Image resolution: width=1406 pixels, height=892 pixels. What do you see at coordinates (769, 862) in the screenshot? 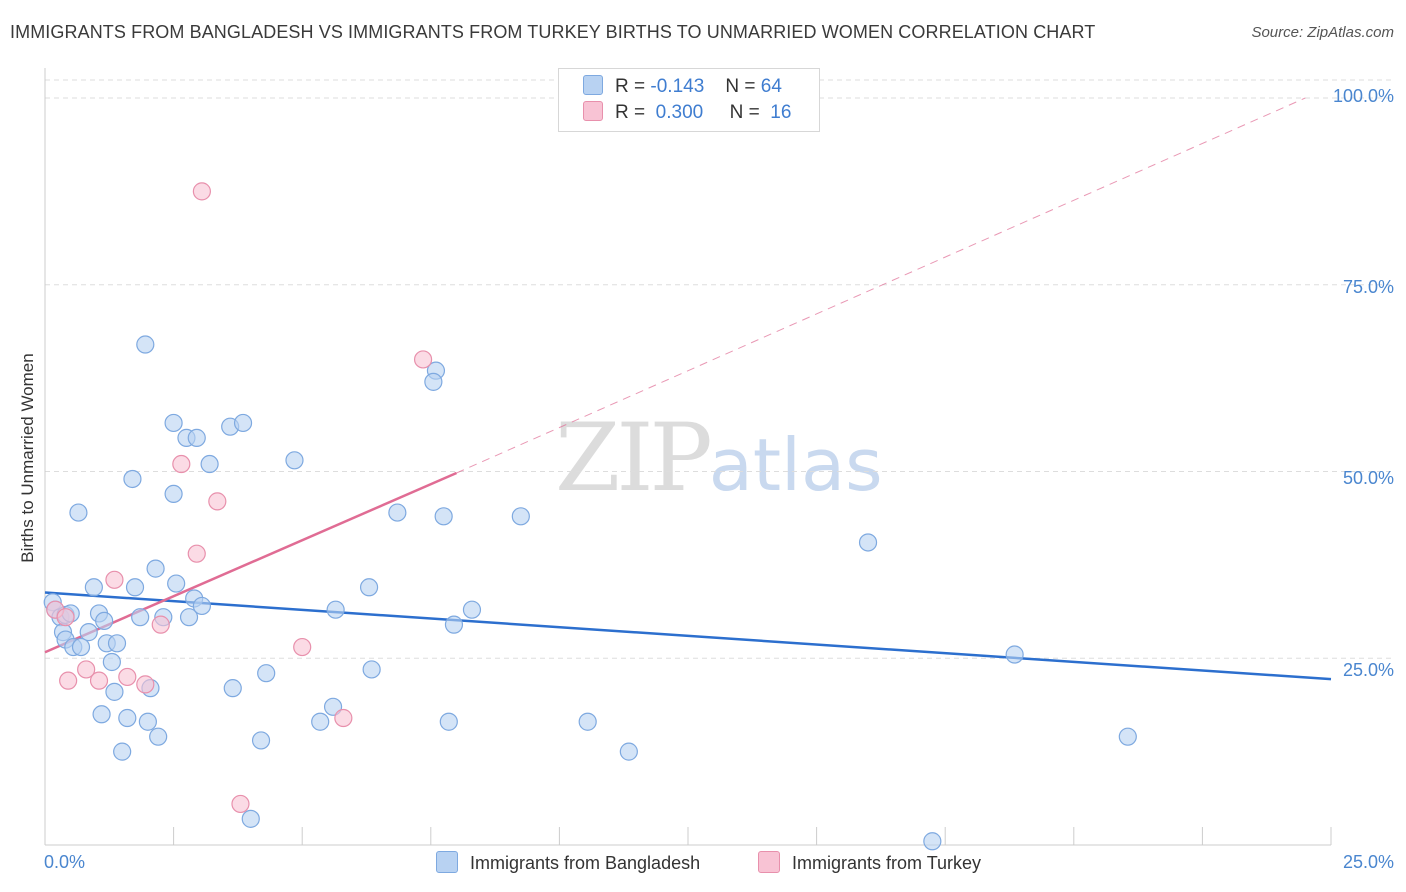
I see `legend-swatch-turkey` at bounding box center [769, 862].